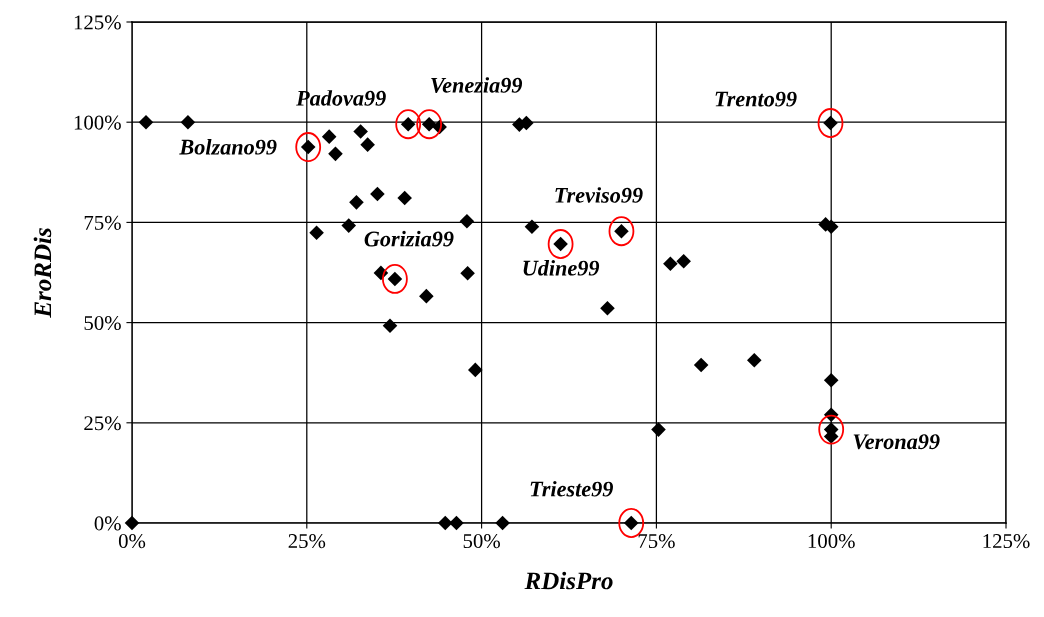  What do you see at coordinates (599, 195) in the screenshot?
I see `annotation: Treviso99` at bounding box center [599, 195].